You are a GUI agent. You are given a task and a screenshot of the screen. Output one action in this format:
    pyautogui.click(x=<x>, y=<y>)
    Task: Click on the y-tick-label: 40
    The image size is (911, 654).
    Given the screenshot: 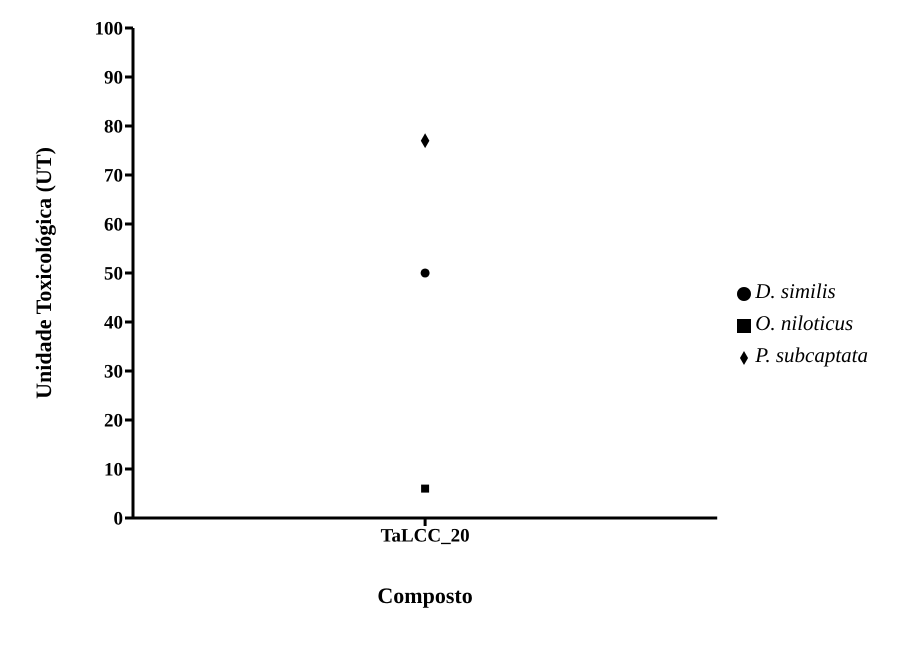 What is the action you would take?
    pyautogui.click(x=113, y=323)
    